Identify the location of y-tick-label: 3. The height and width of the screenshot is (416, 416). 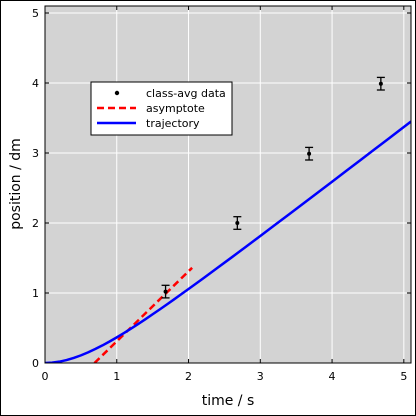
(35, 153).